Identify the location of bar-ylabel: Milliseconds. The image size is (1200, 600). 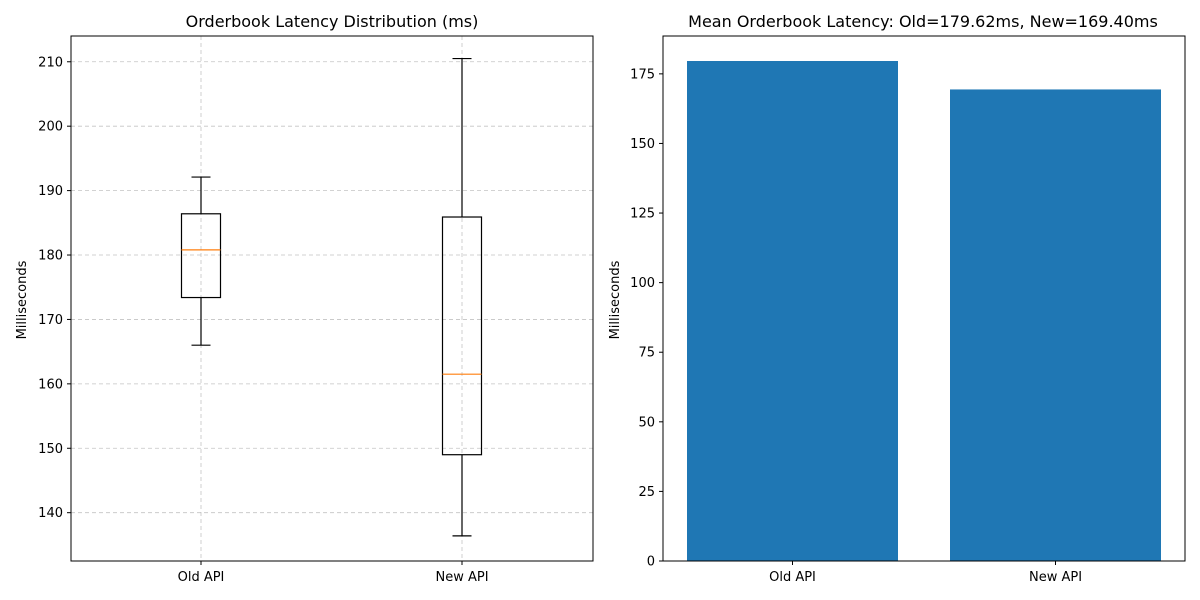
(615, 299).